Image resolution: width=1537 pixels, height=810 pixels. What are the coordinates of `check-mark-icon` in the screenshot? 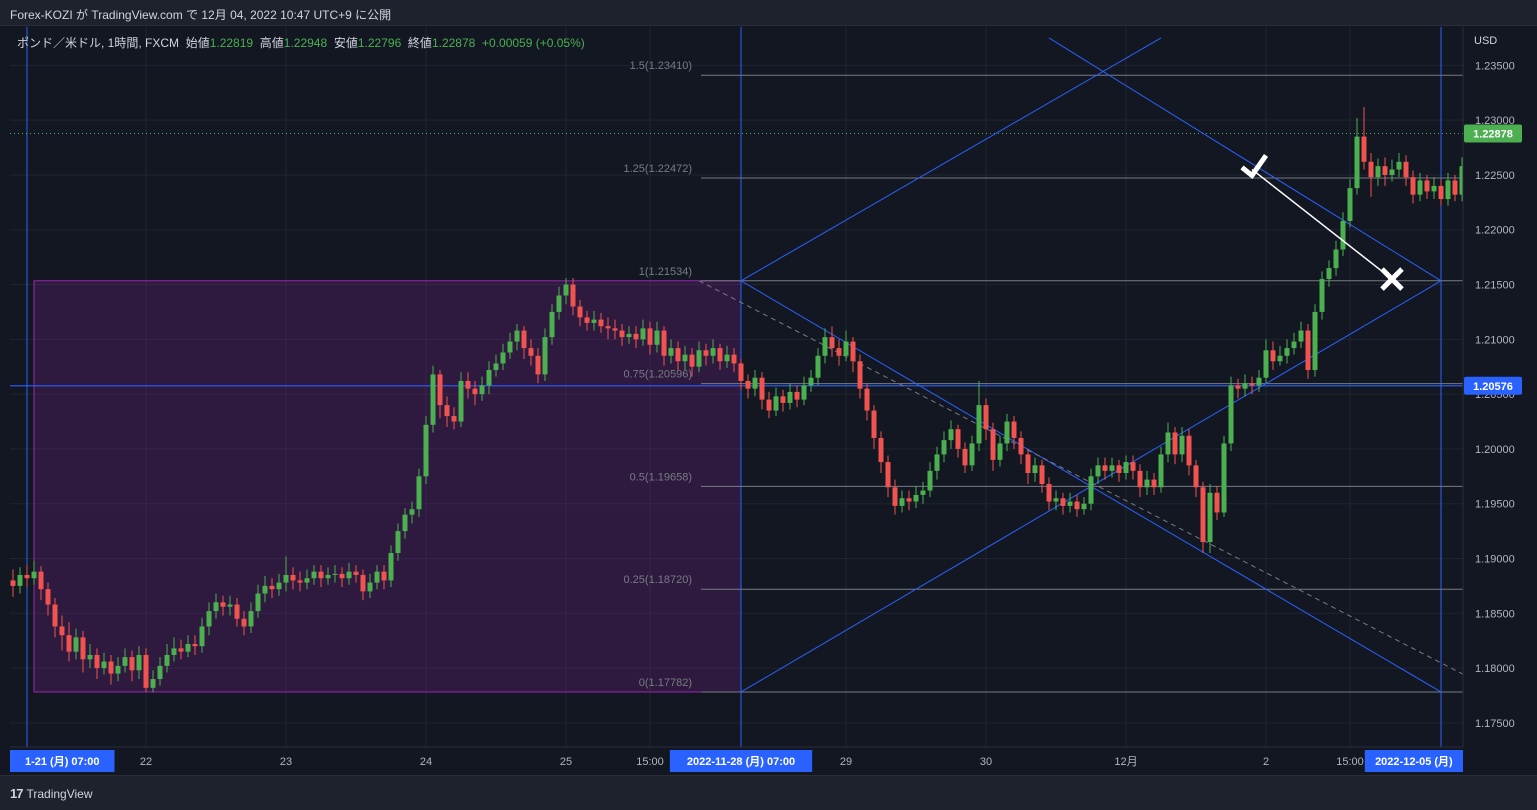 It's located at (1254, 167).